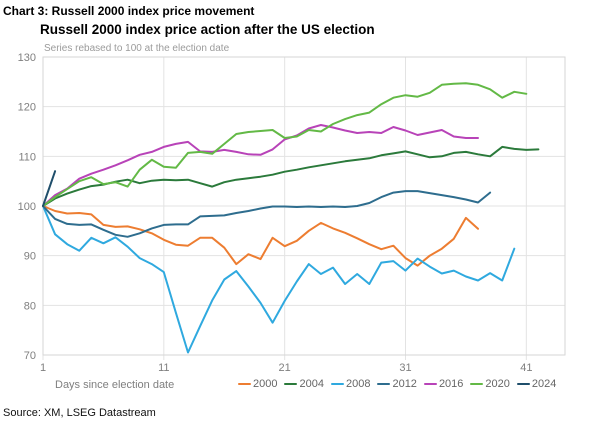 Image resolution: width=600 pixels, height=430 pixels. I want to click on y-tick-label: 70, so click(30, 356).